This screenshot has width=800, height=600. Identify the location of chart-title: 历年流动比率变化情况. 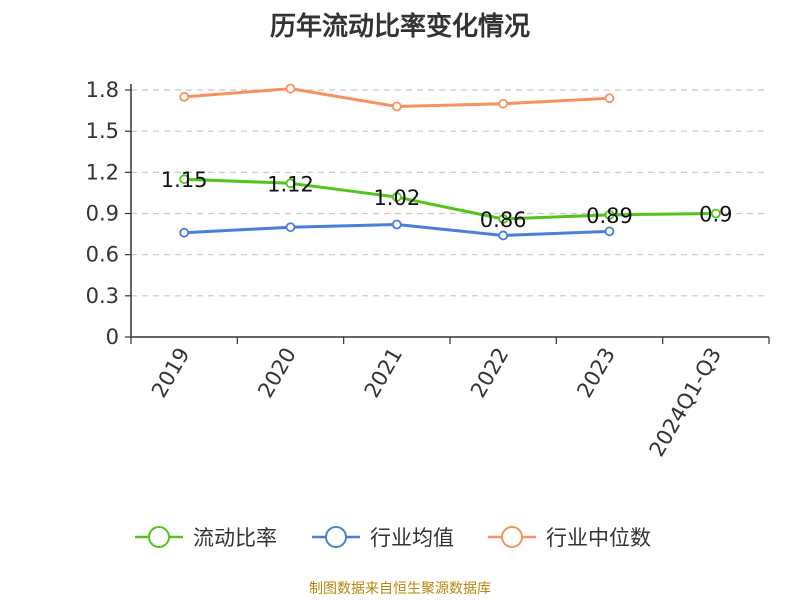
(399, 27).